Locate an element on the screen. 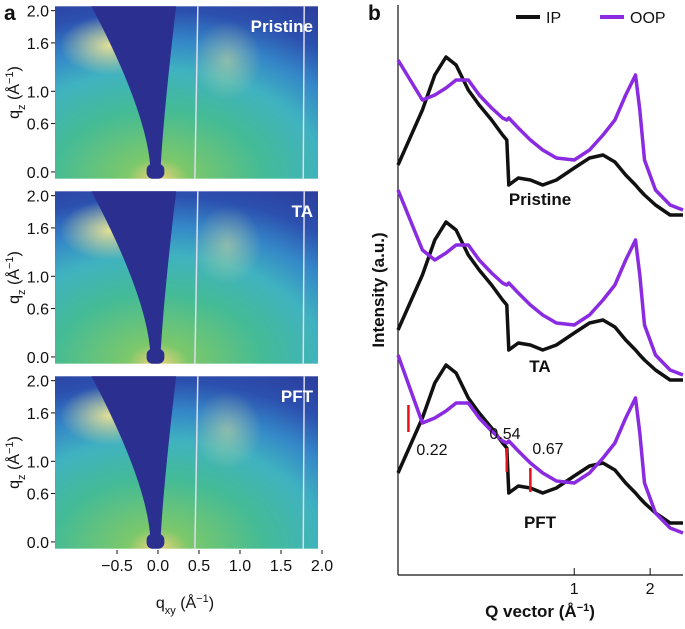  legend-label: IP is located at coordinates (553, 18).